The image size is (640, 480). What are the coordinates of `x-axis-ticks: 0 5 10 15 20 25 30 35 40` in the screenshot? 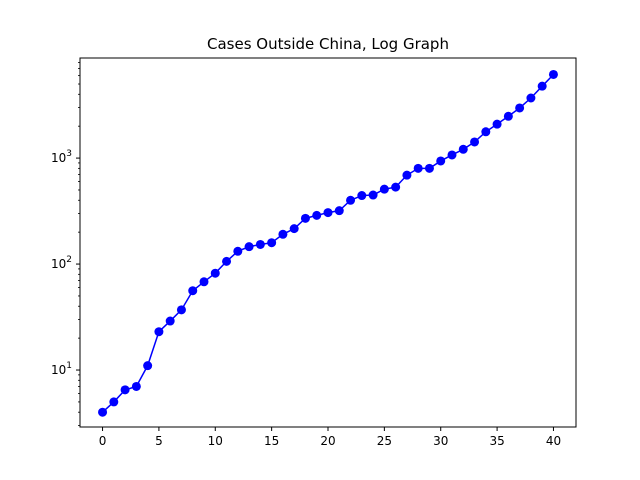 It's located at (330, 437).